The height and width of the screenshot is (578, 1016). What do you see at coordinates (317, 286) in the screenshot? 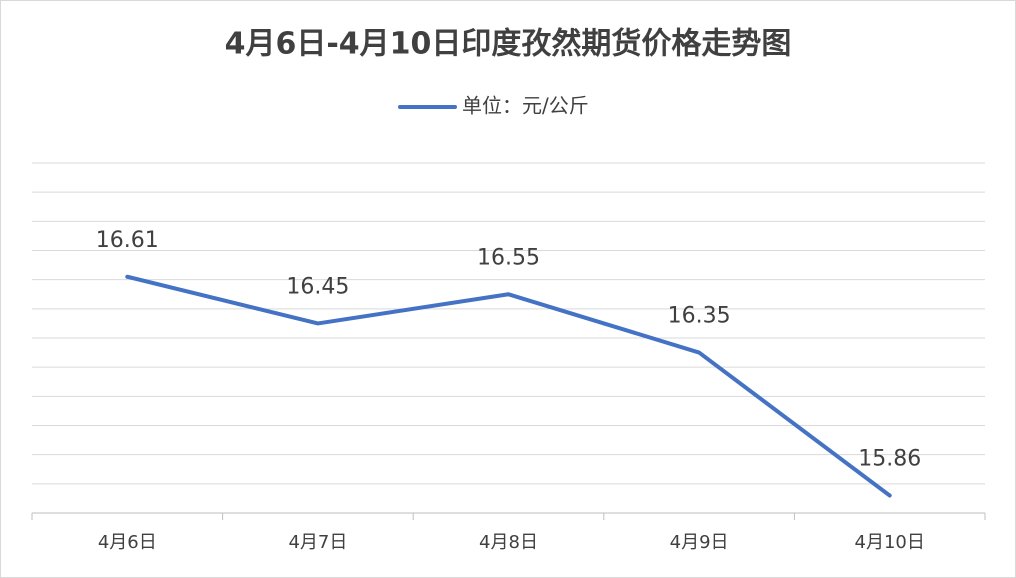
I see `data-label: 16.45` at bounding box center [317, 286].